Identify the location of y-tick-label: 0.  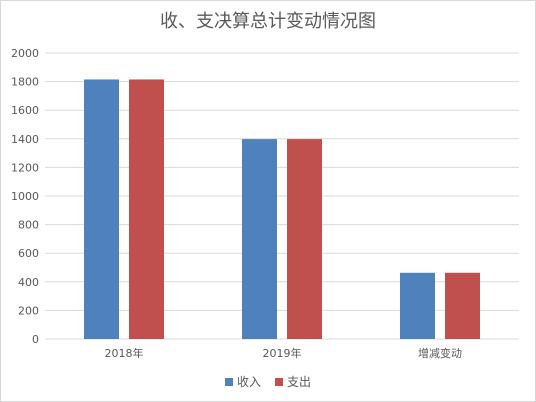
(35, 339).